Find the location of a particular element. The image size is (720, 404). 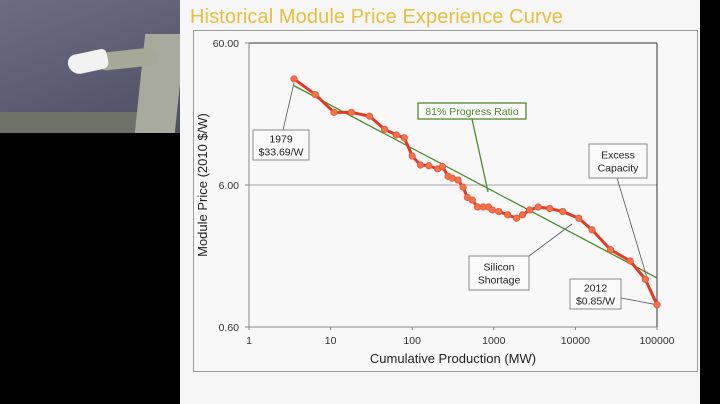

y-tick-label: 60.00 is located at coordinates (226, 44).